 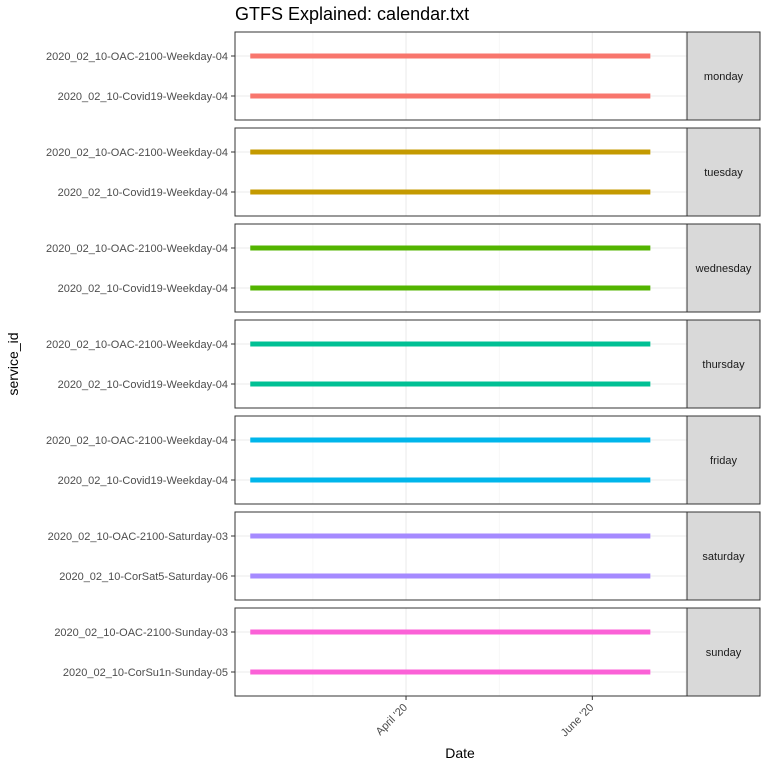 What do you see at coordinates (460, 753) in the screenshot?
I see `x-axis-title: Date` at bounding box center [460, 753].